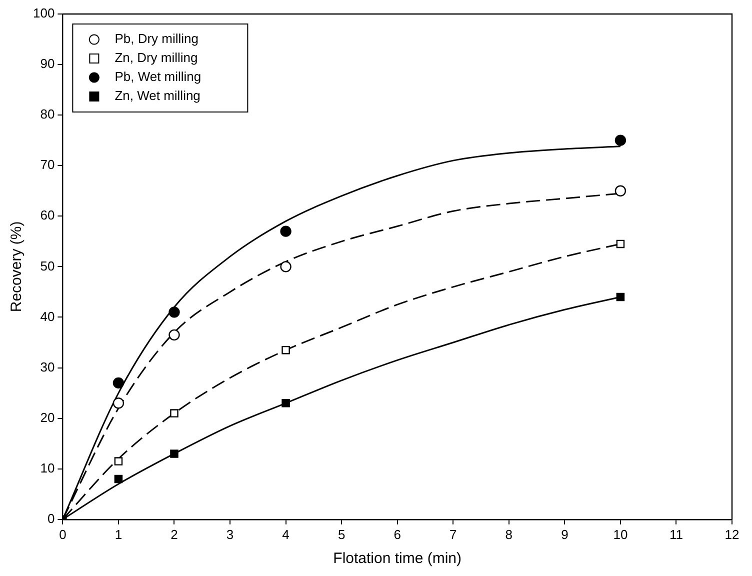 The width and height of the screenshot is (752, 576). I want to click on x-tick-label: 8, so click(509, 534).